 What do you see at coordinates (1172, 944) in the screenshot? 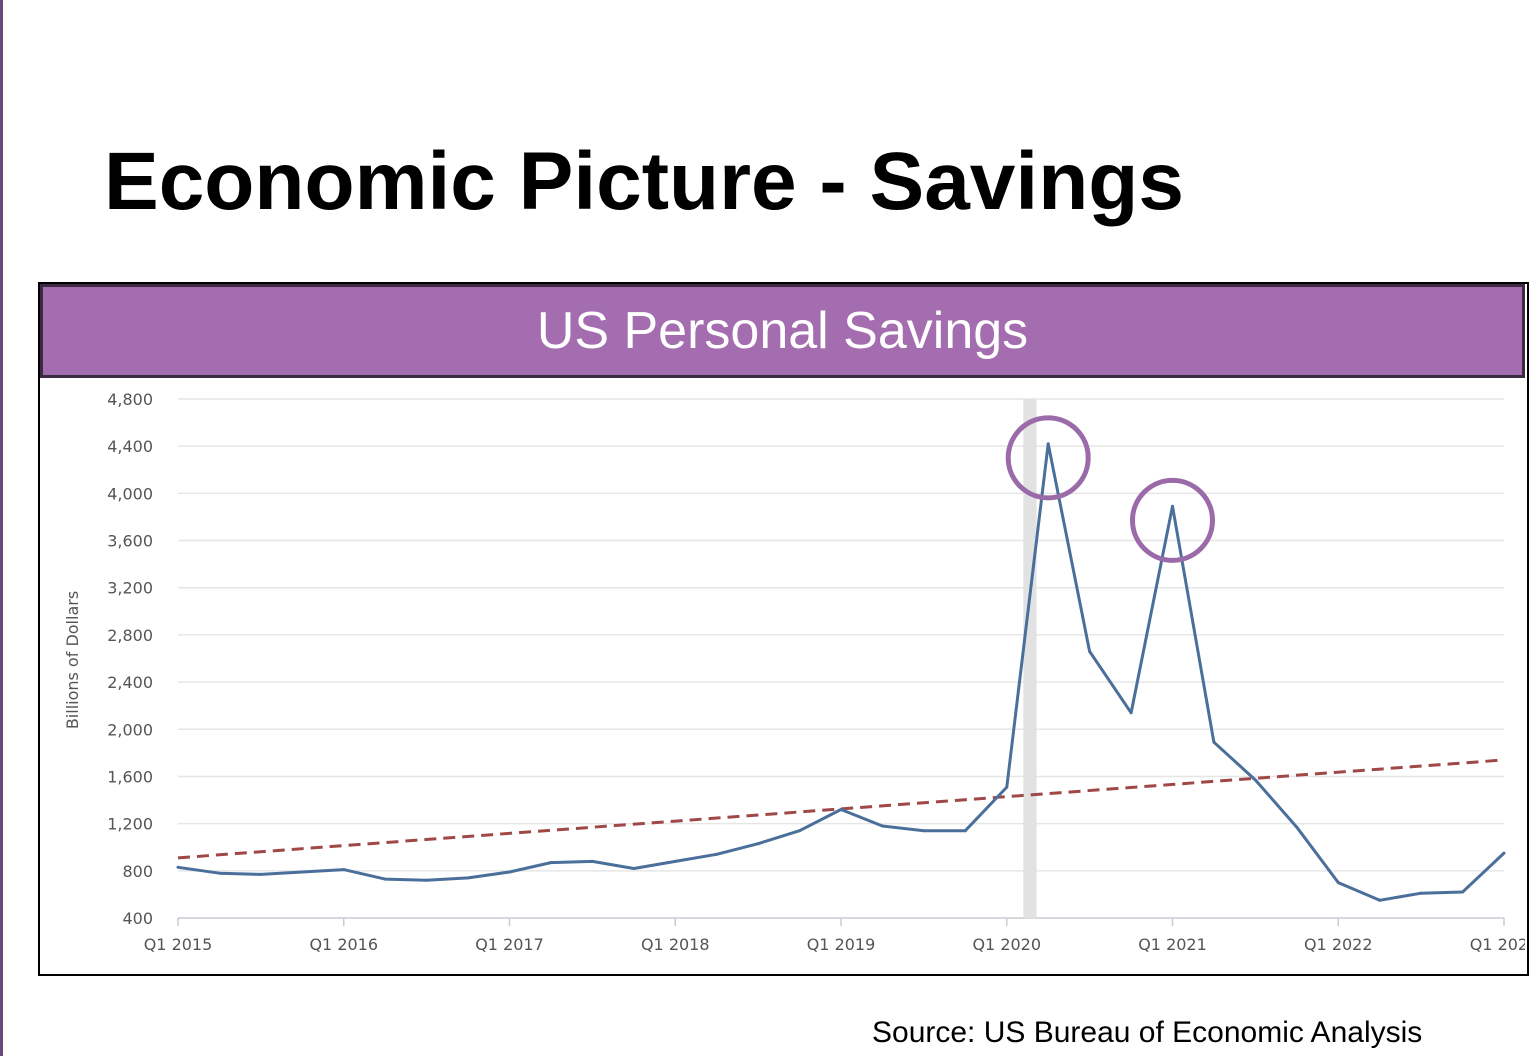
I see `x-tick-label: Q1 2021` at bounding box center [1172, 944].